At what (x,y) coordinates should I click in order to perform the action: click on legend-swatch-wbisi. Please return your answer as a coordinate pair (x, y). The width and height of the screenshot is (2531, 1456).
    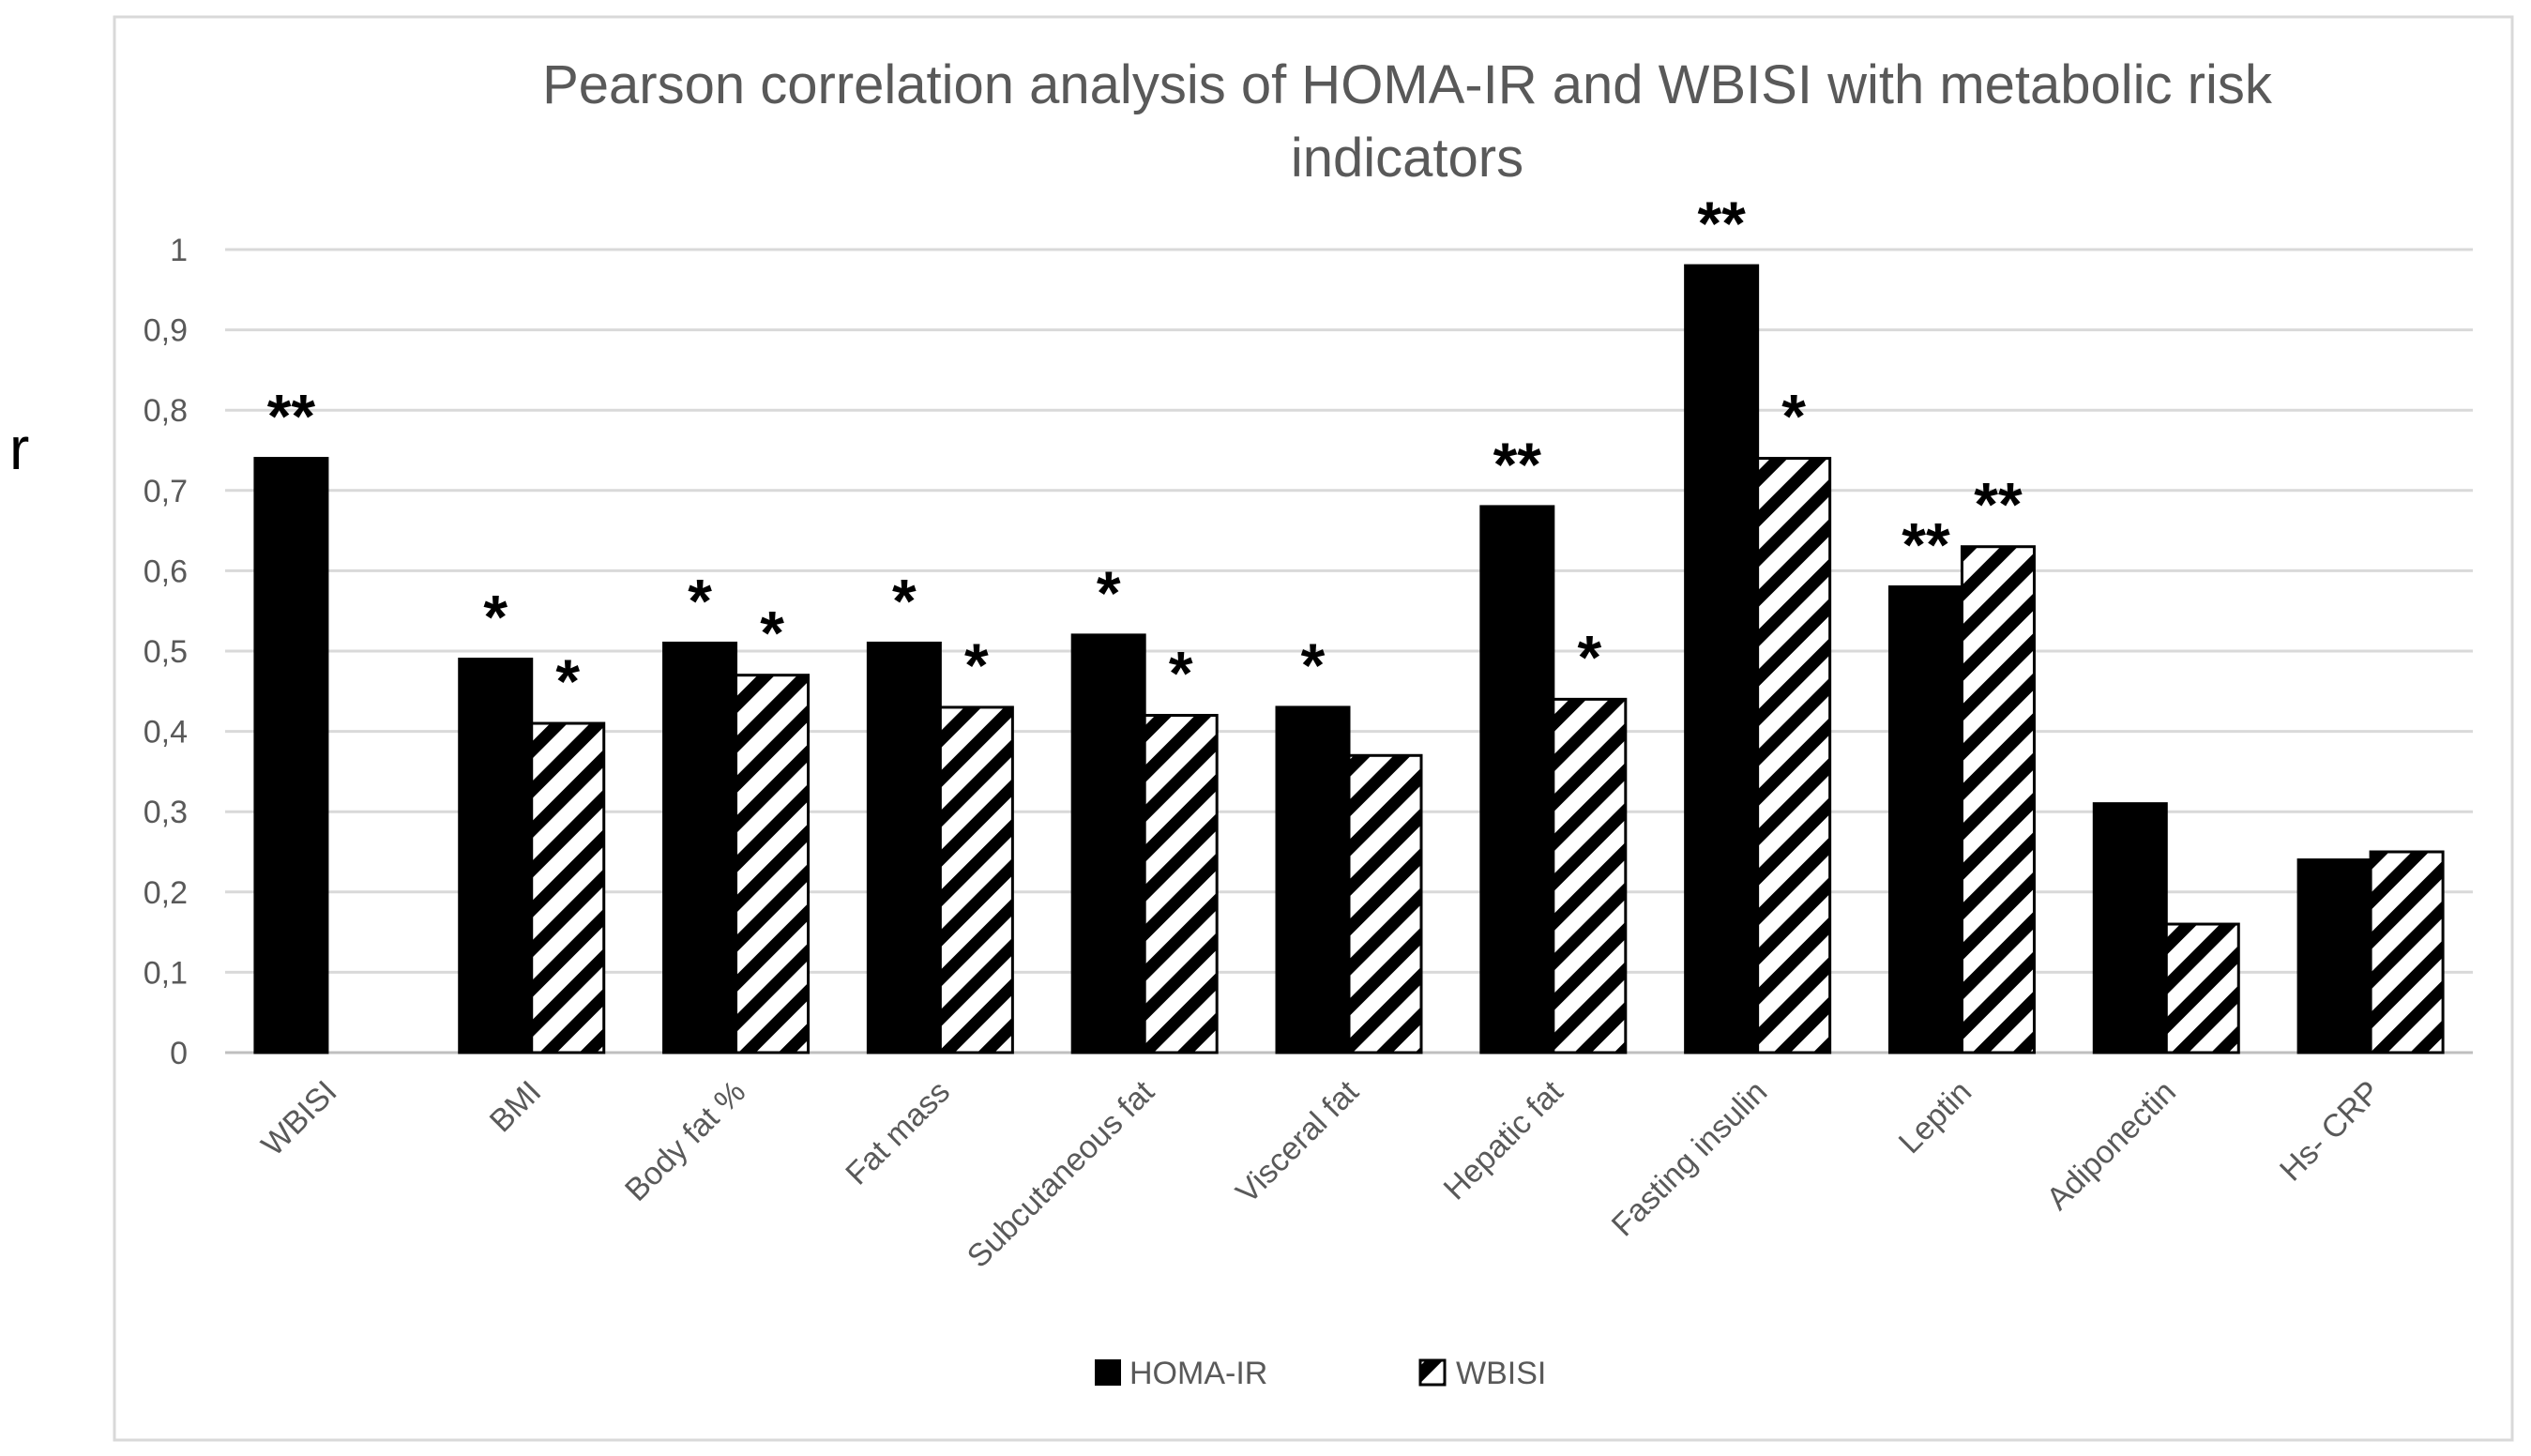
    Looking at the image, I should click on (1432, 1372).